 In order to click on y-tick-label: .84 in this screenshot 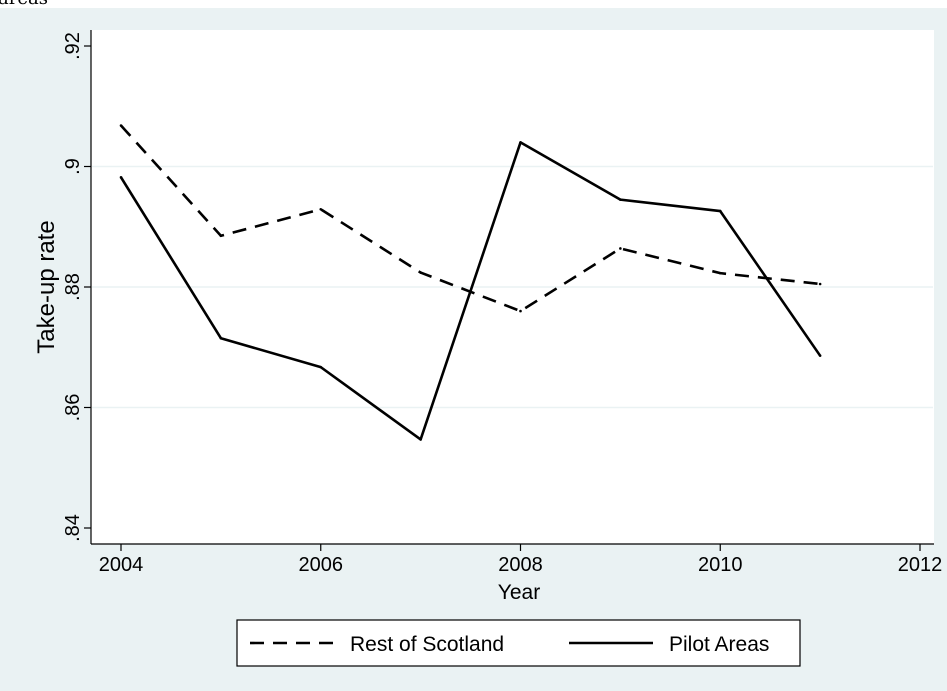, I will do `click(73, 528)`.